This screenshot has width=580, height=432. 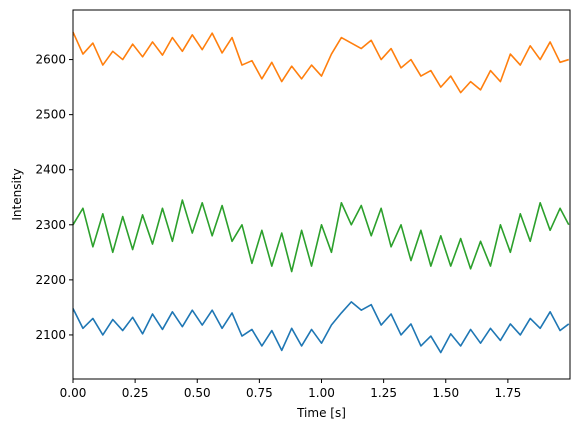 I want to click on y-tick-label: 2100, so click(x=50, y=335).